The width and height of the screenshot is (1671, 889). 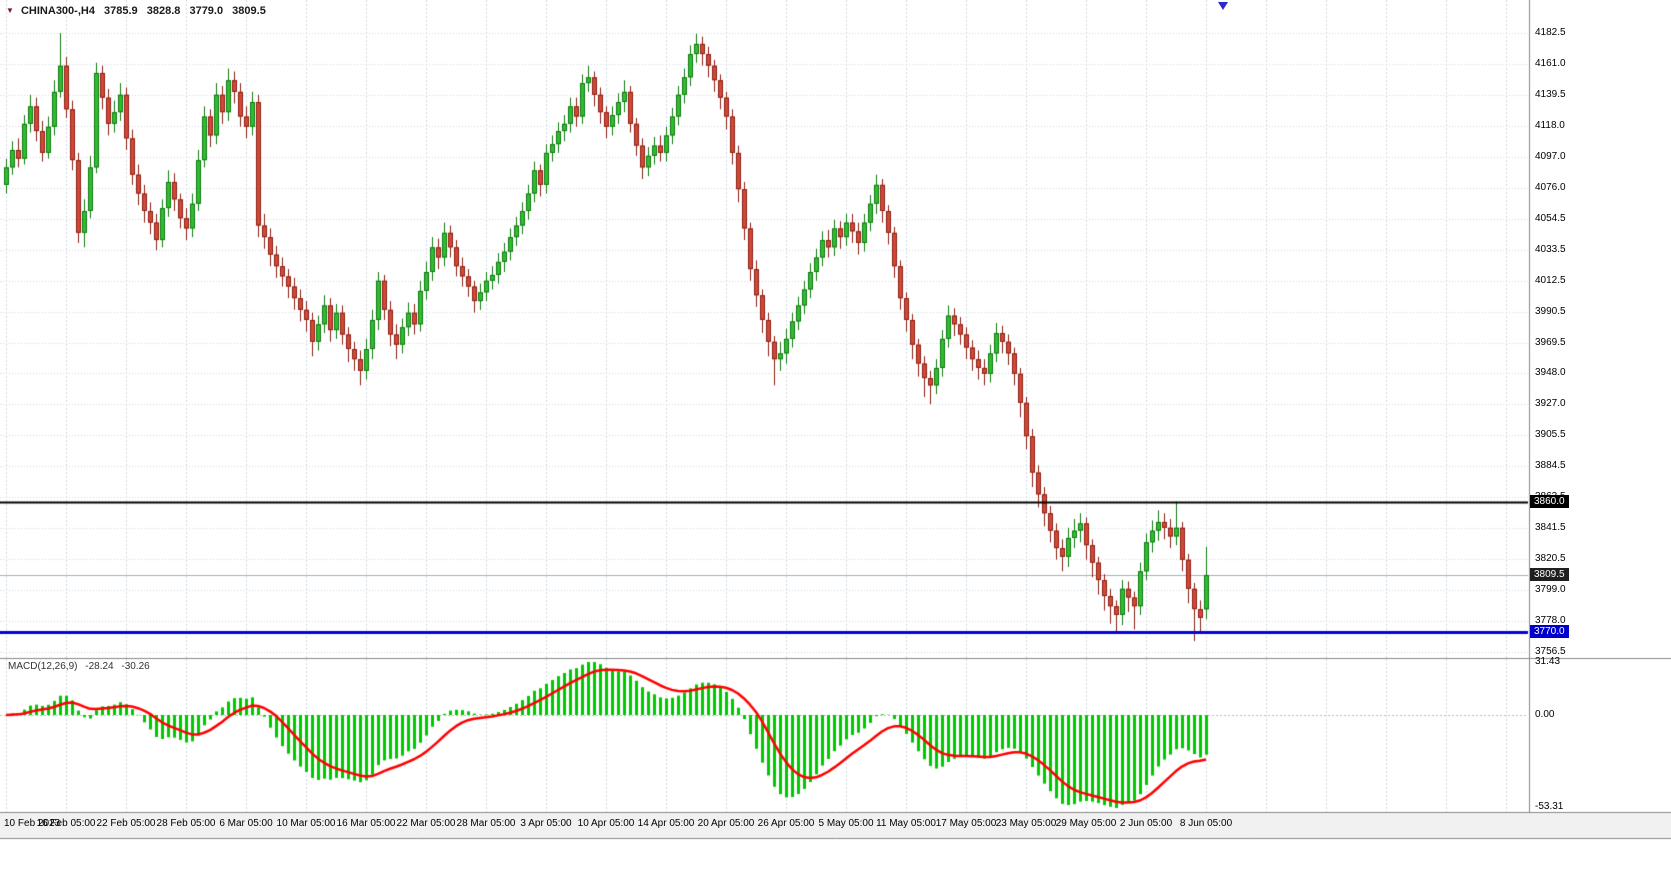 What do you see at coordinates (163, 11) in the screenshot?
I see `quote-high: 3828.8` at bounding box center [163, 11].